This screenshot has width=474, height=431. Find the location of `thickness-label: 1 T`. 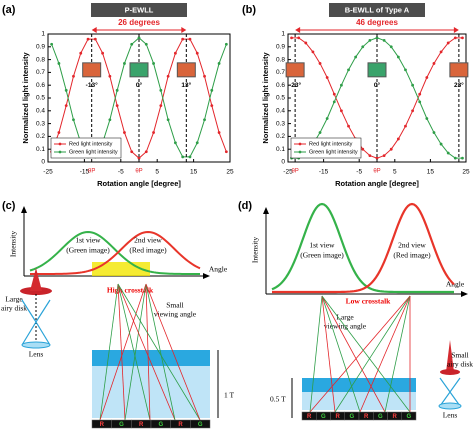

thickness-label: 1 T is located at coordinates (229, 395).